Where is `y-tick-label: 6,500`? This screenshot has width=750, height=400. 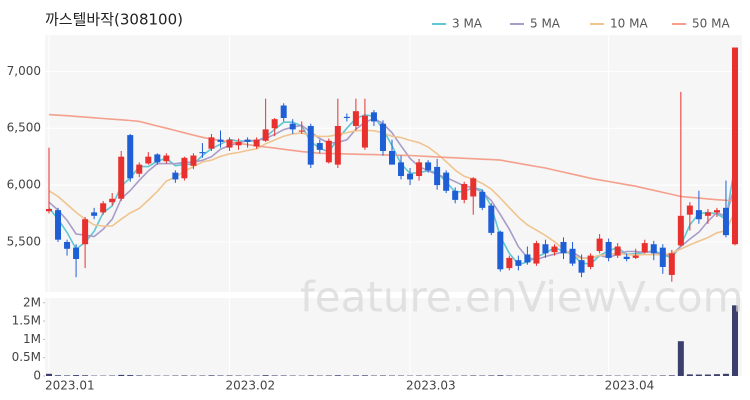 y-tick-label: 6,500 is located at coordinates (24, 128).